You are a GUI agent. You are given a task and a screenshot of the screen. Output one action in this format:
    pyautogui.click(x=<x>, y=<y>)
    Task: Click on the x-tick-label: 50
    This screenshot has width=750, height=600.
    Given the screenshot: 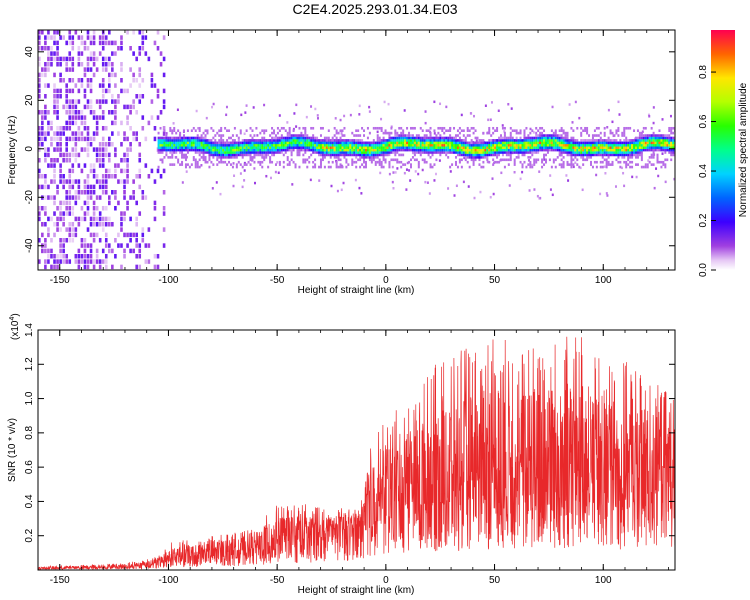 What is the action you would take?
    pyautogui.click(x=495, y=580)
    